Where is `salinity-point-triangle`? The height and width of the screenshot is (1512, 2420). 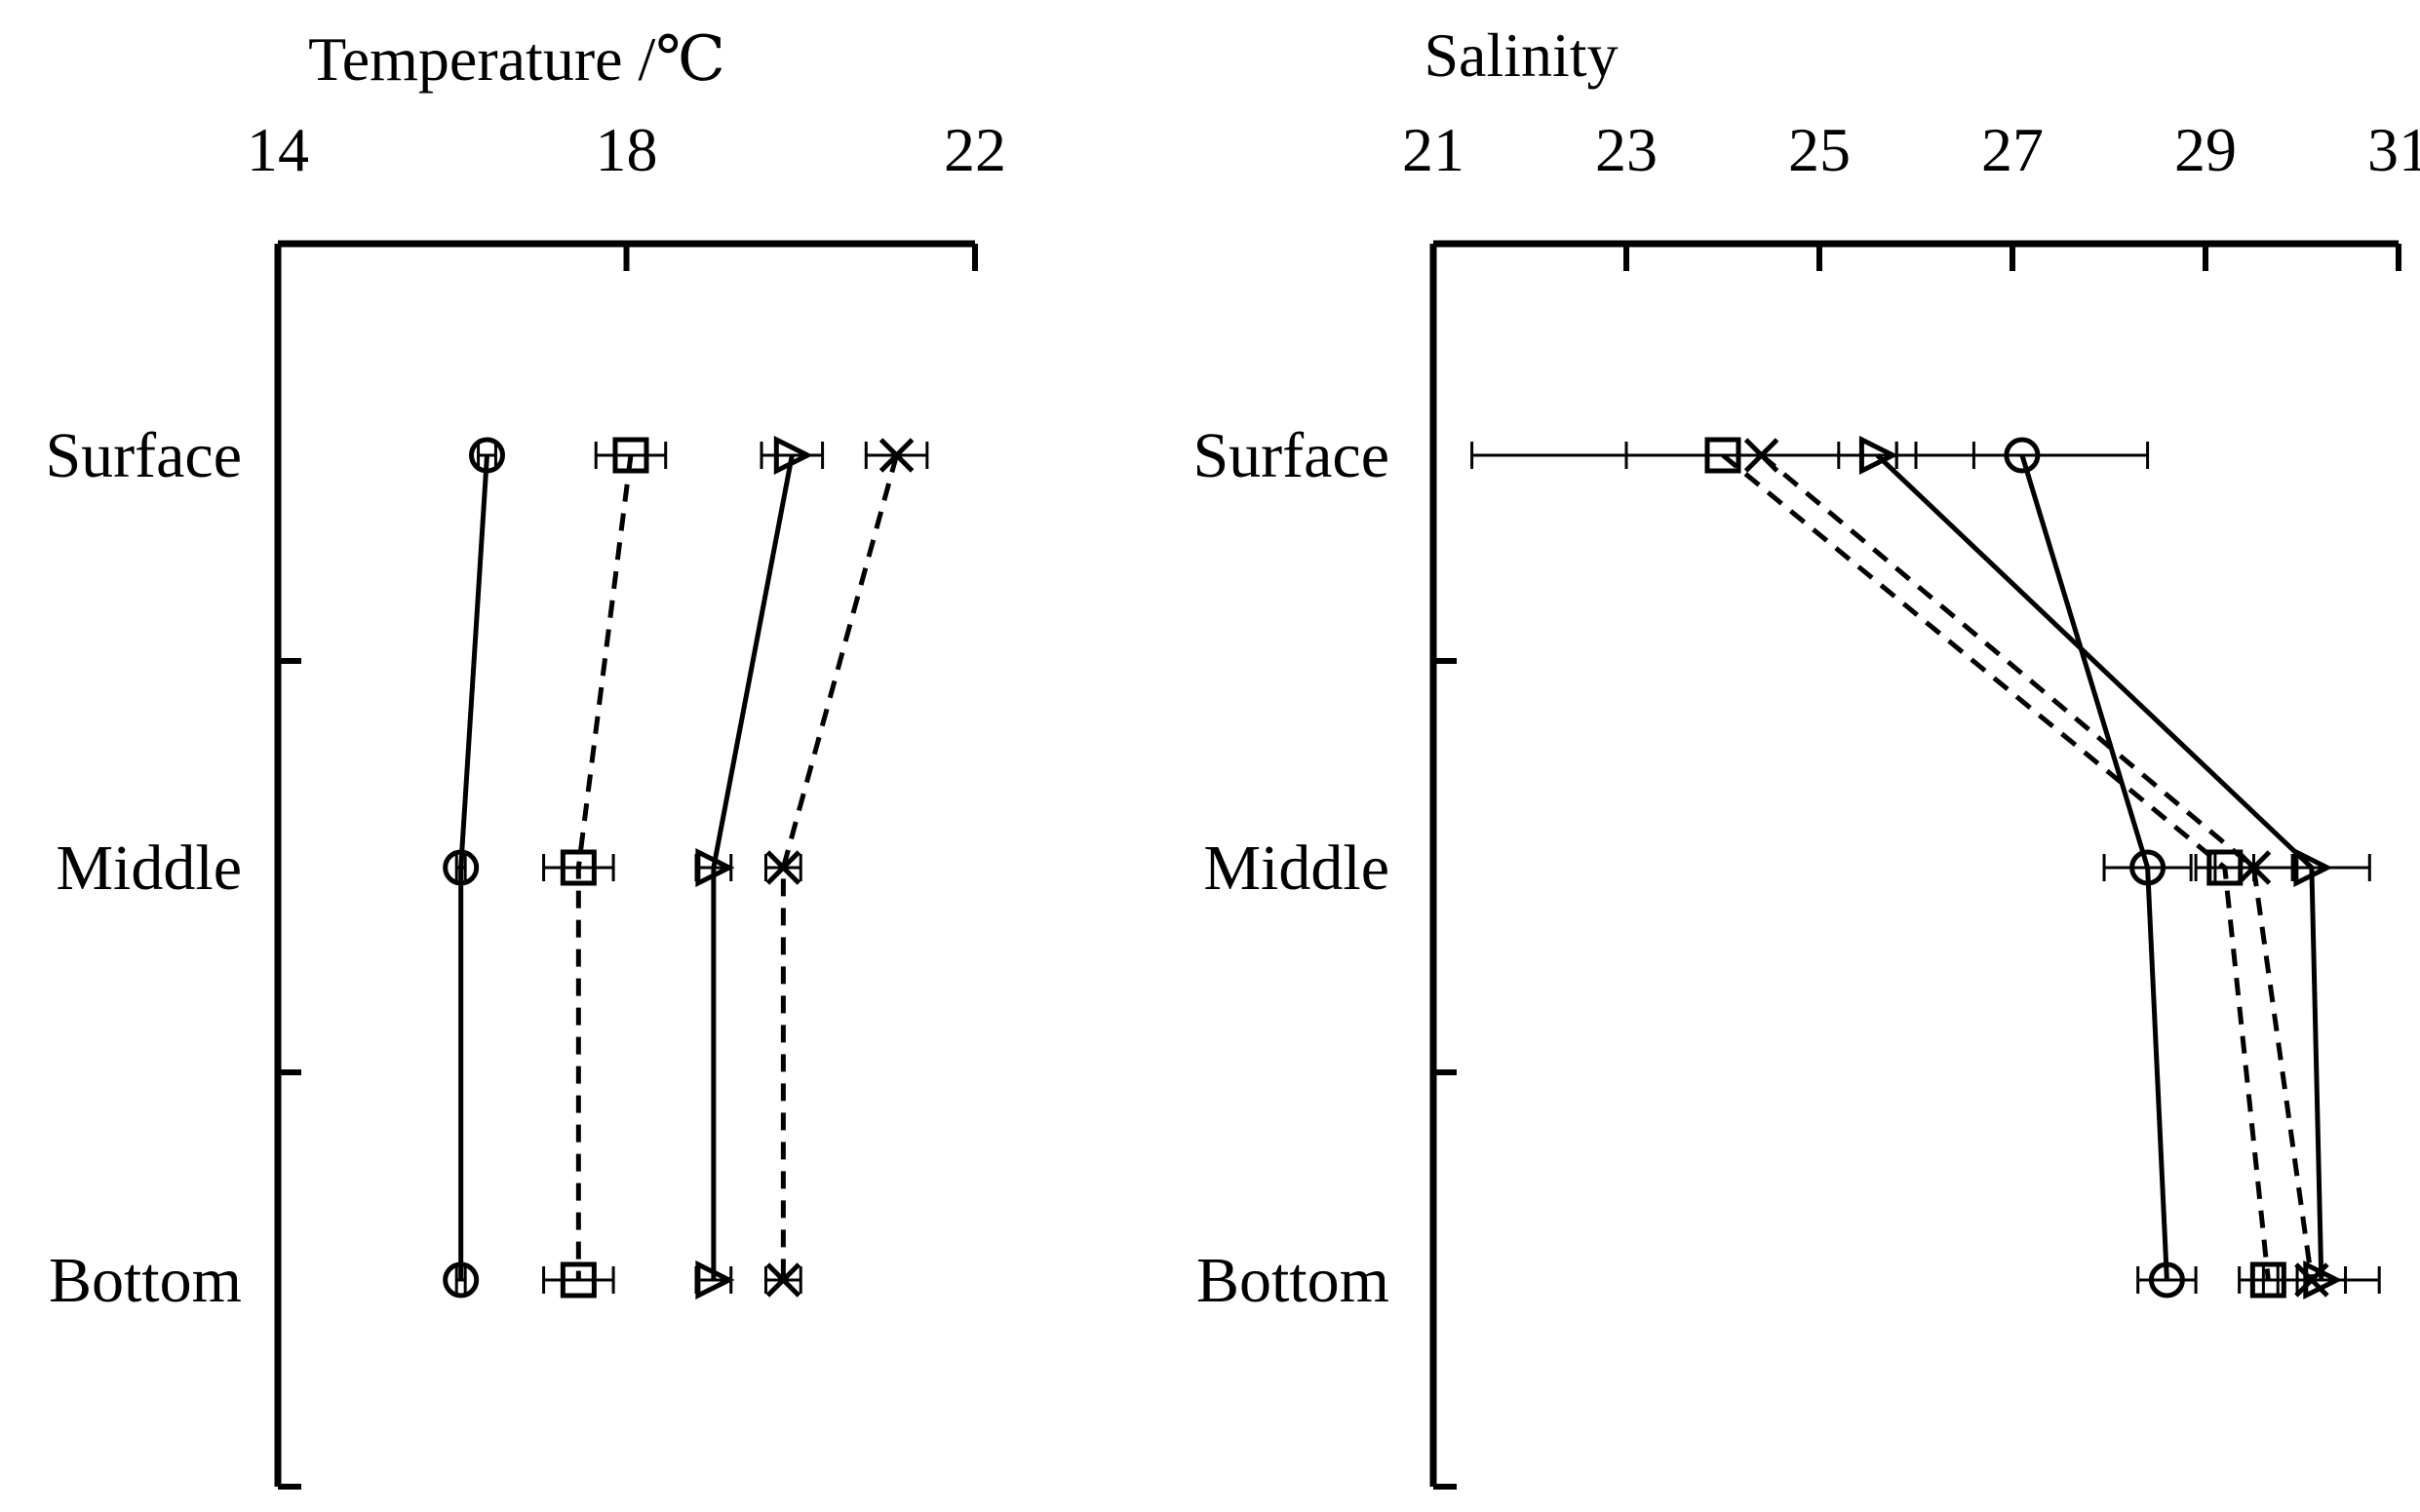 salinity-point-triangle is located at coordinates (2313, 867).